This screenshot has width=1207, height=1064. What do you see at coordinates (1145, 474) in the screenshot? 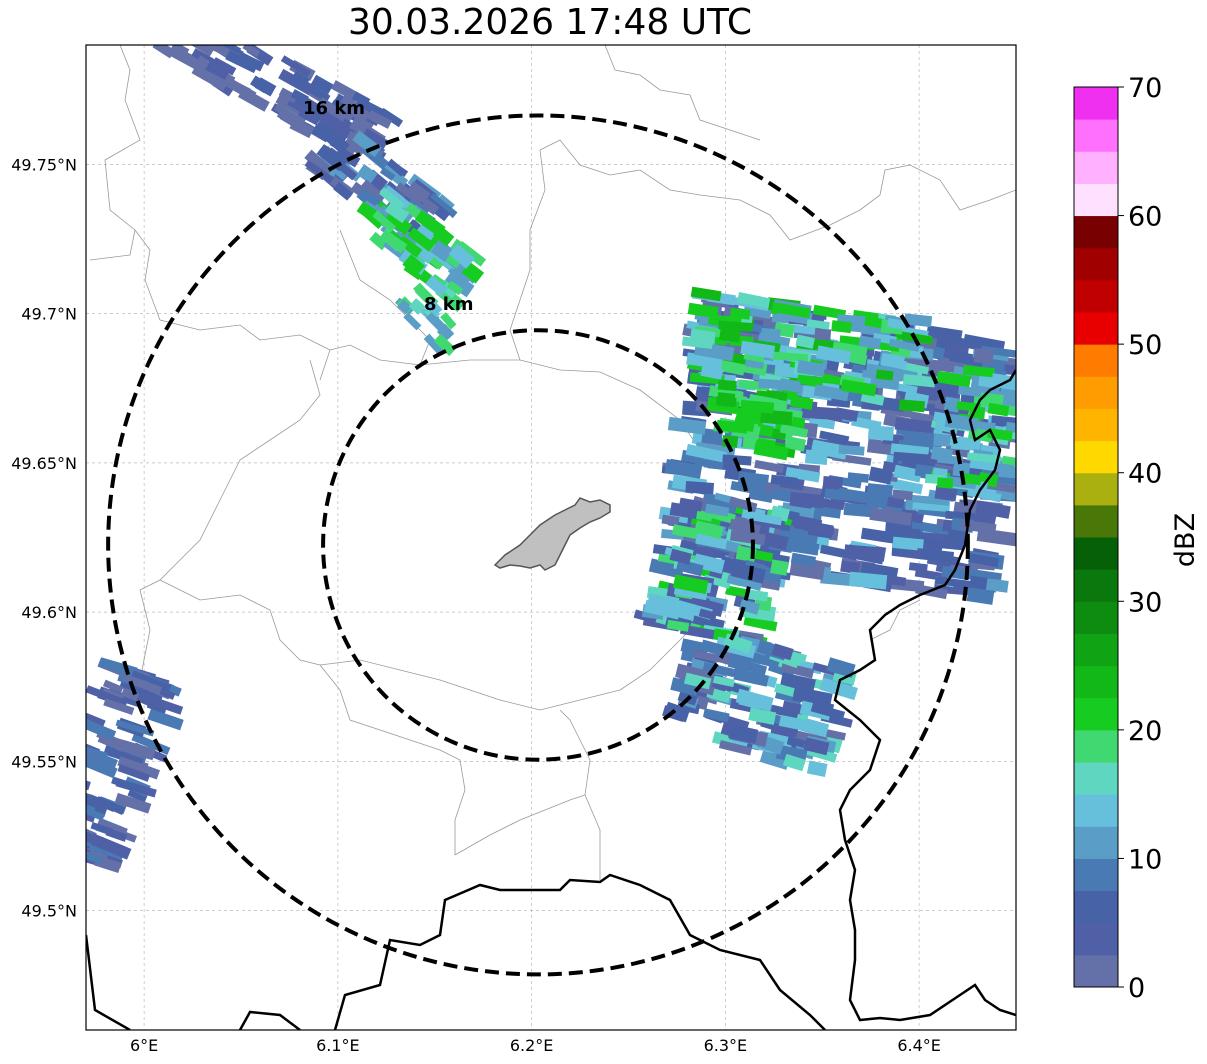
I see `colorbar-tick-label: 40` at bounding box center [1145, 474].